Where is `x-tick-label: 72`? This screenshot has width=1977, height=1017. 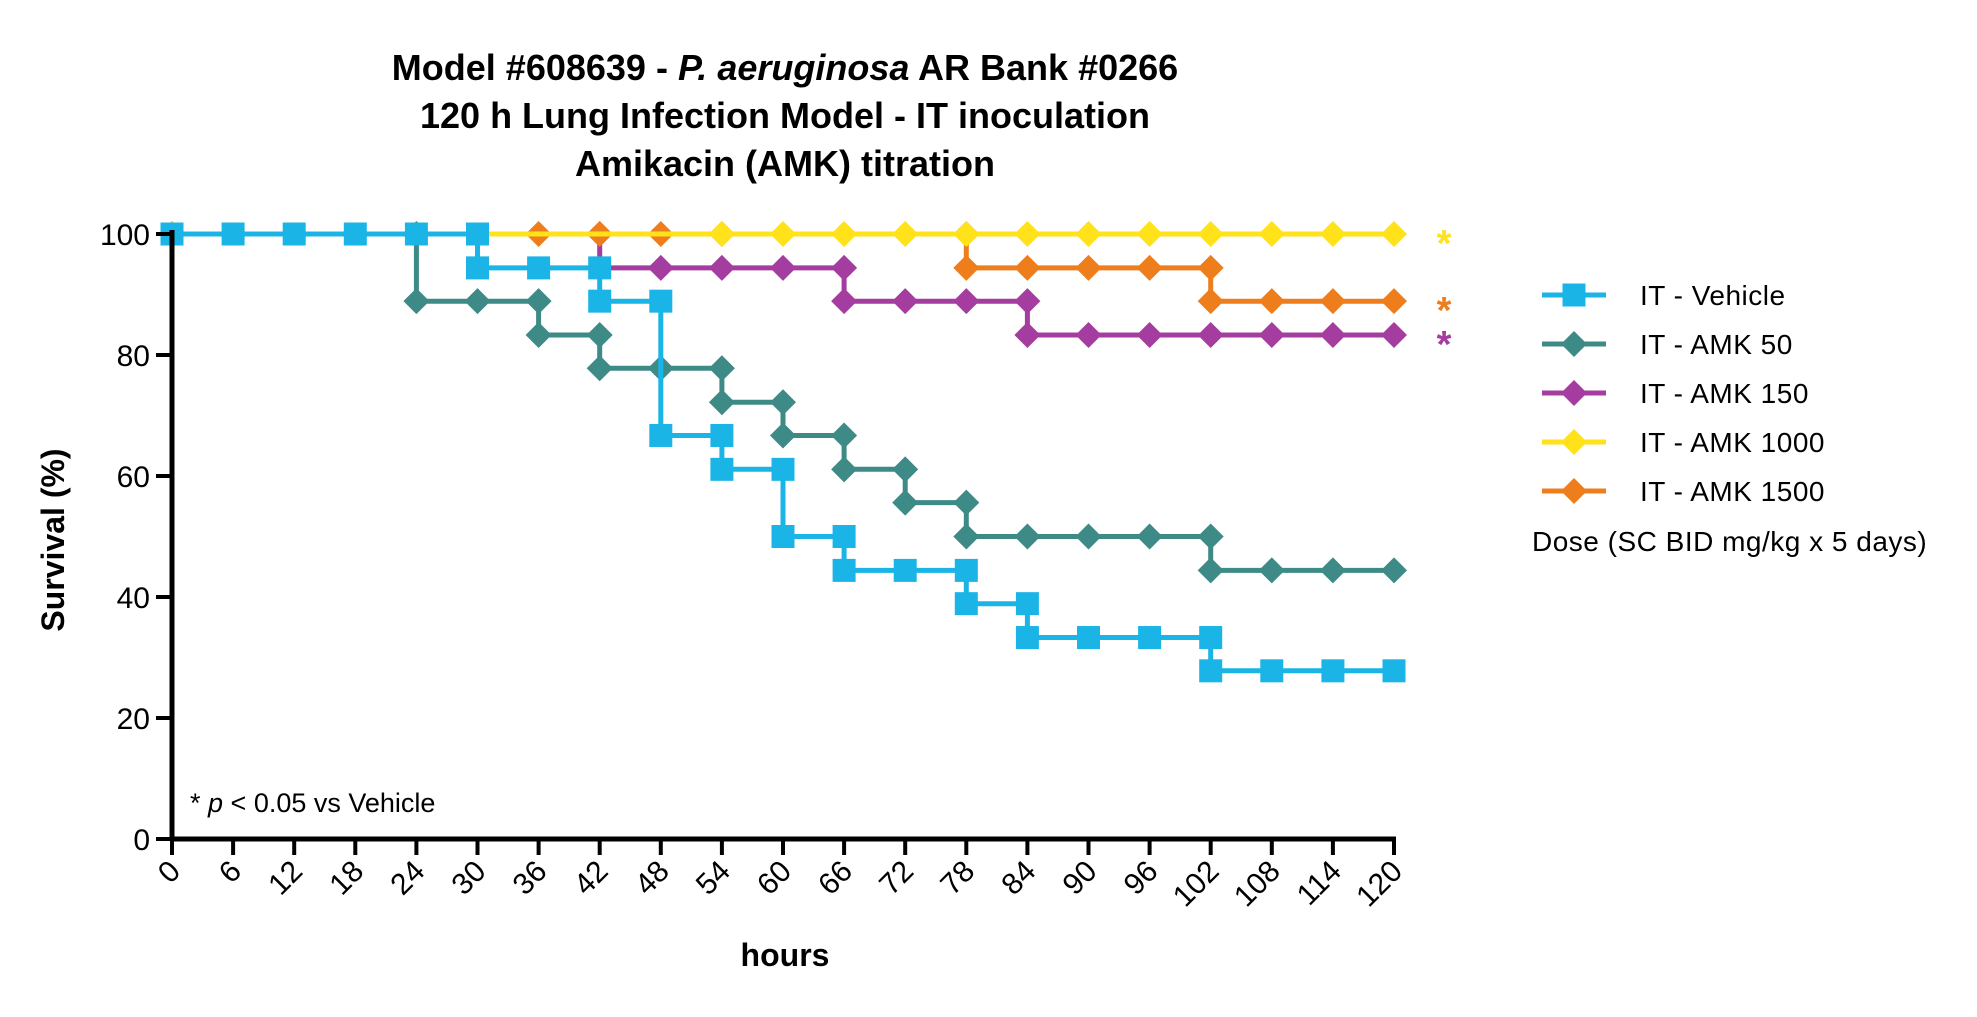
x-tick-label: 72 is located at coordinates (896, 878).